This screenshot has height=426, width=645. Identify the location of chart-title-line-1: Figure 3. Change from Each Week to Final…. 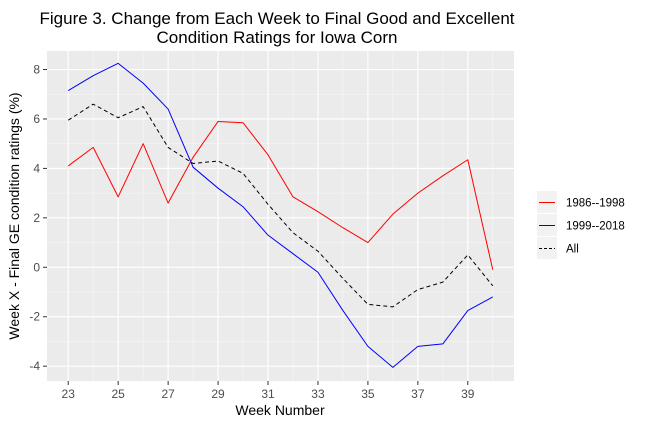
(277, 18).